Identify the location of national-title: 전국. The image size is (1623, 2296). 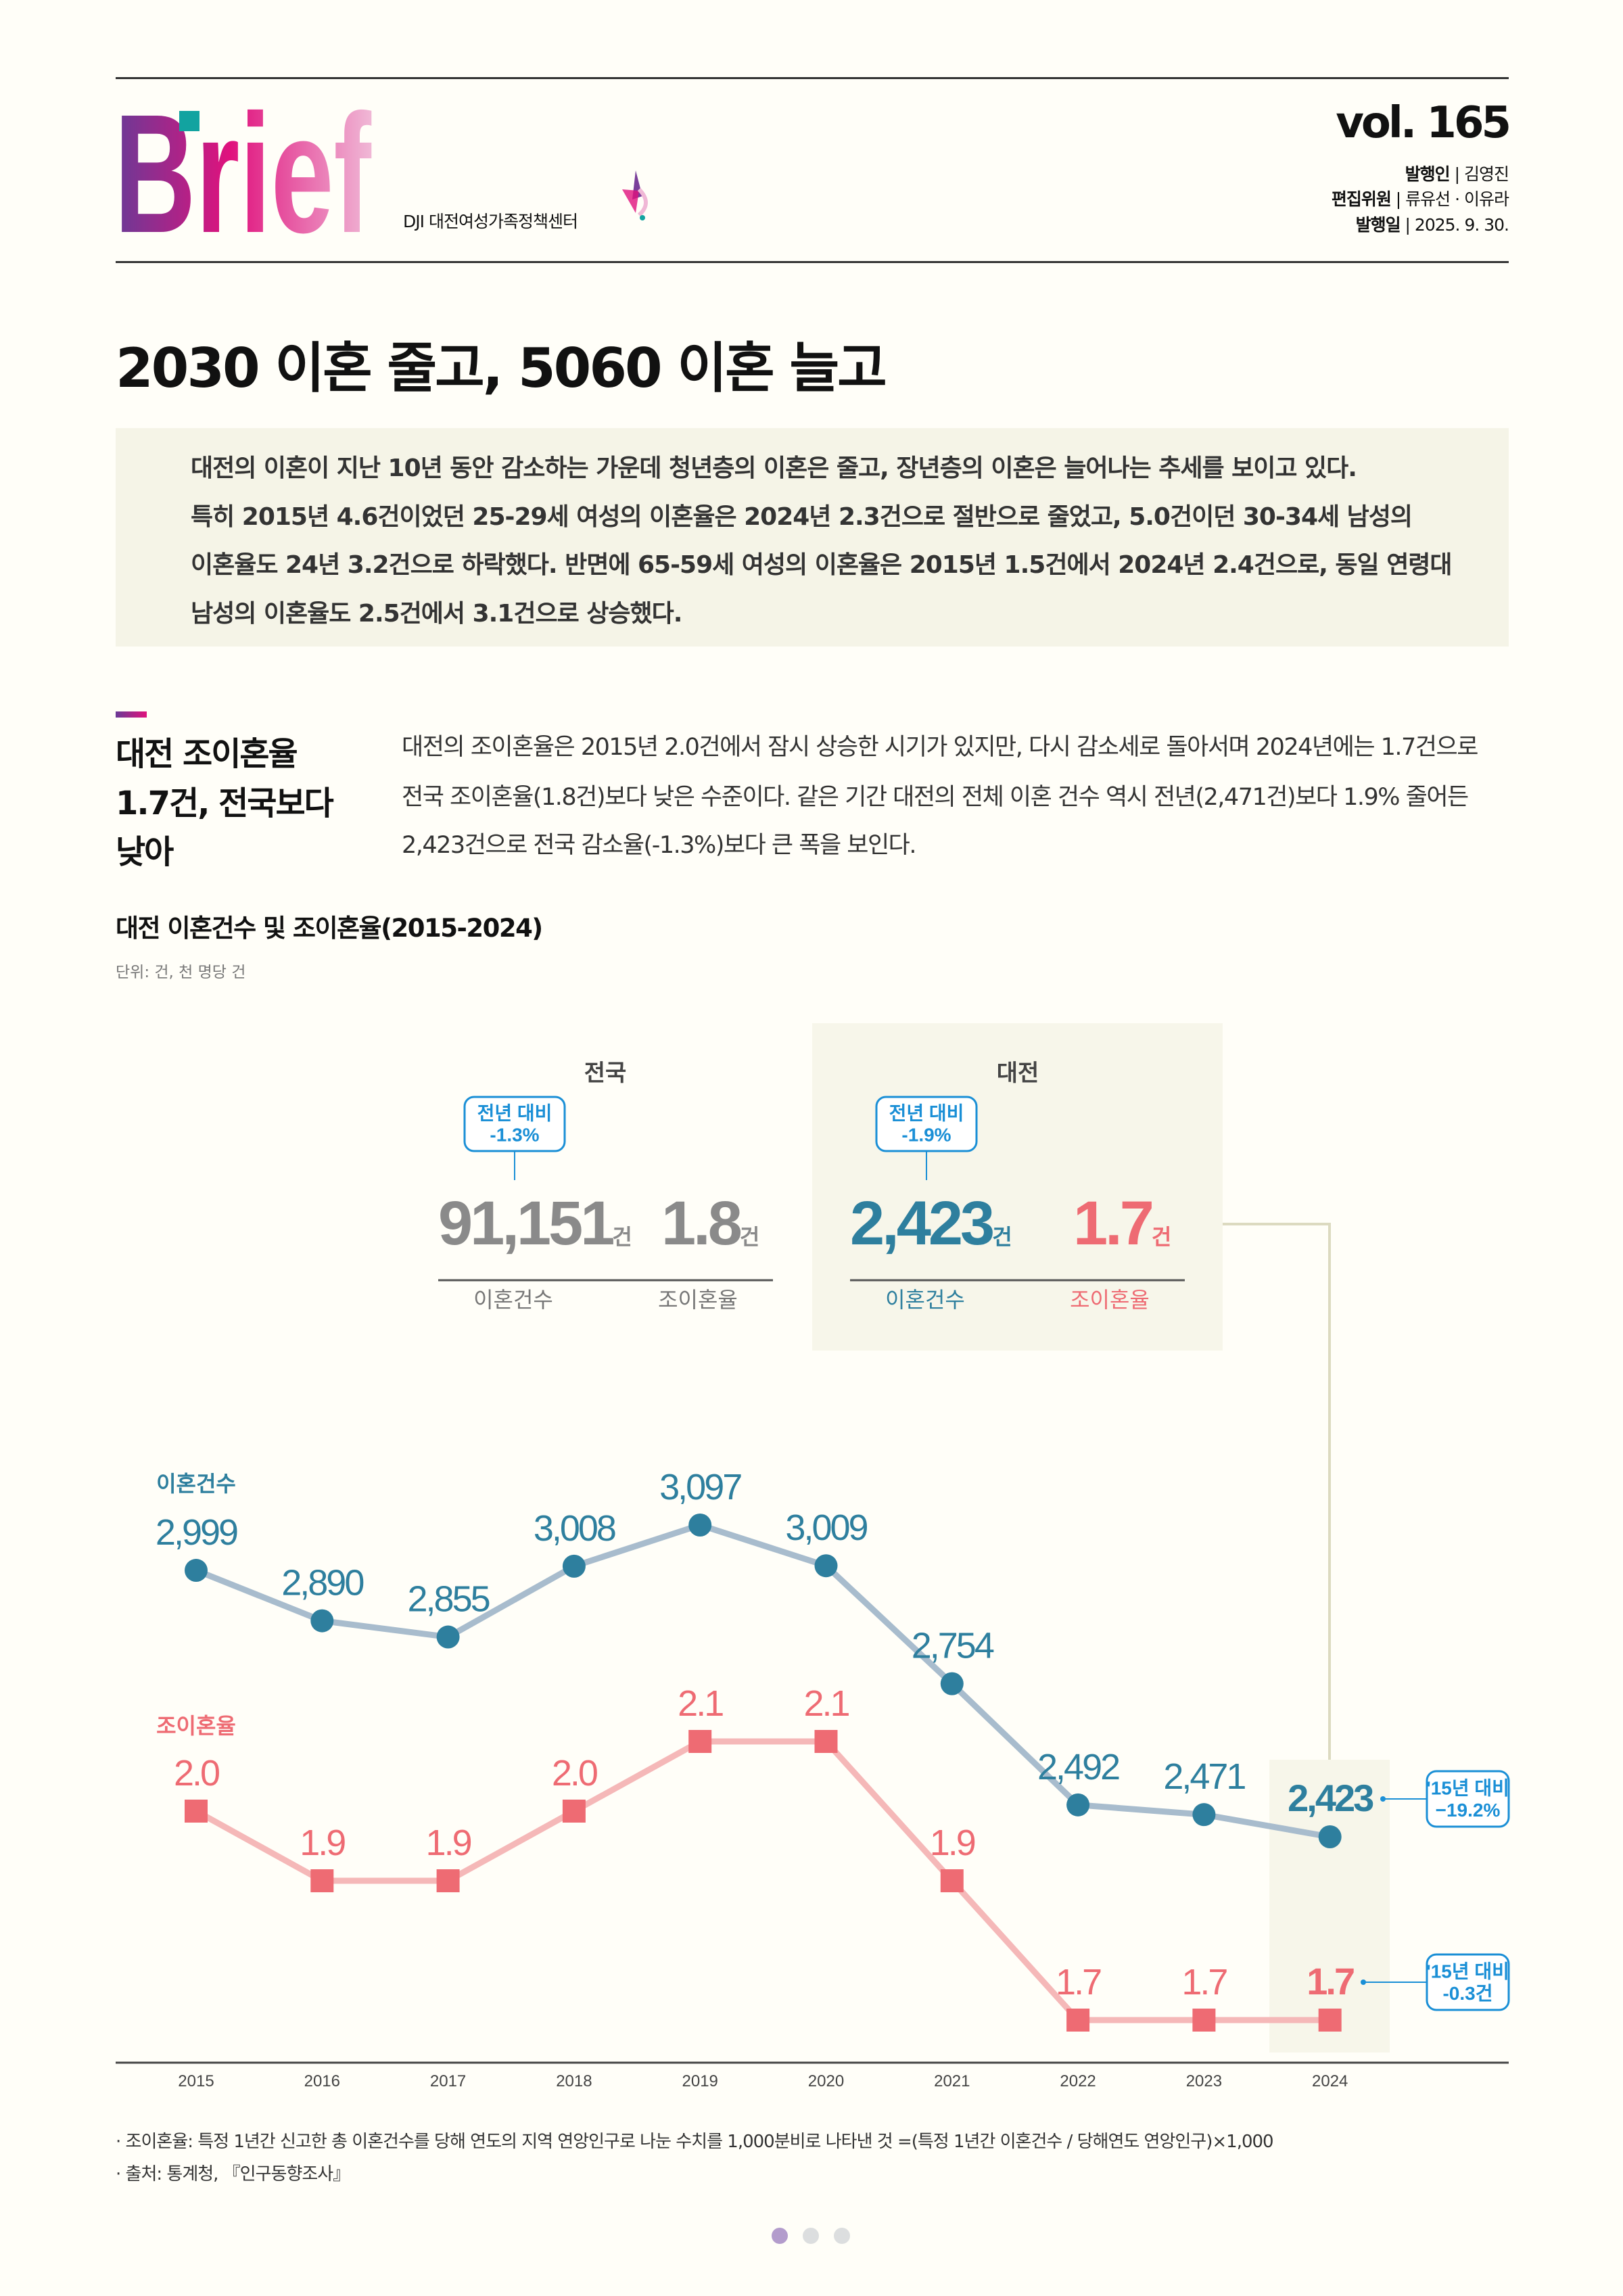
(605, 1073).